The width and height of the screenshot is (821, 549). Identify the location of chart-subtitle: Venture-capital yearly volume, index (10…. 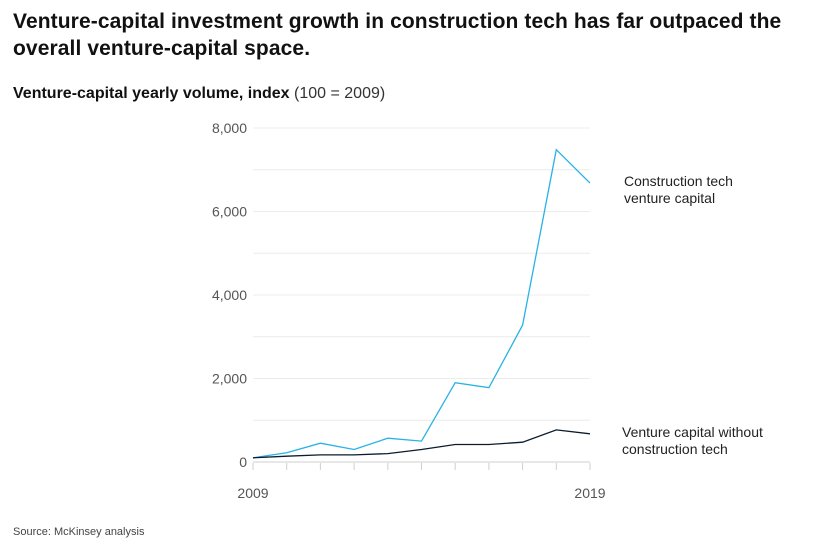
(199, 94).